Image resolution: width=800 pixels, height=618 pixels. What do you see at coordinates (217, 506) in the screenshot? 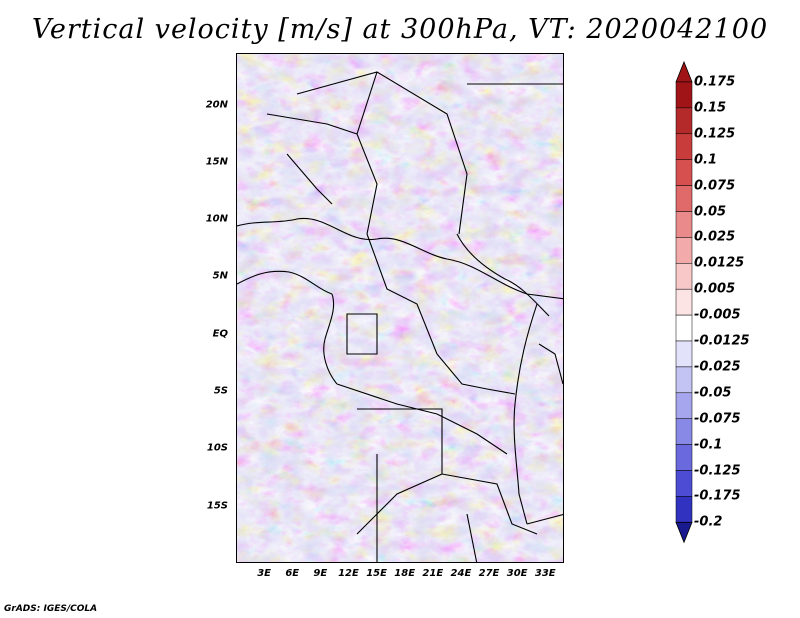
I see `lat-tick-label: 15S` at bounding box center [217, 506].